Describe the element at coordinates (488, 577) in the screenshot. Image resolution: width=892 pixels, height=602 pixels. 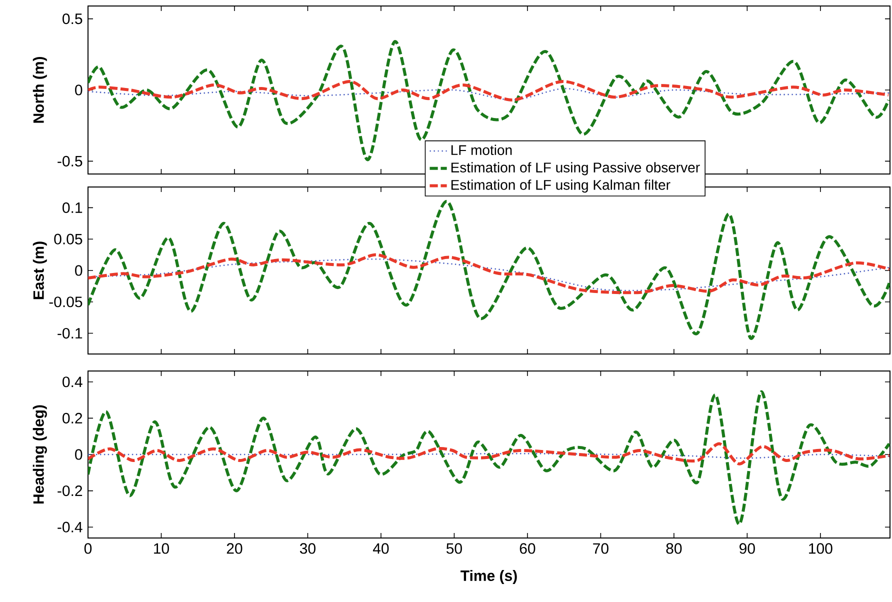
I see `x-axis-title: Time (s)` at that location.